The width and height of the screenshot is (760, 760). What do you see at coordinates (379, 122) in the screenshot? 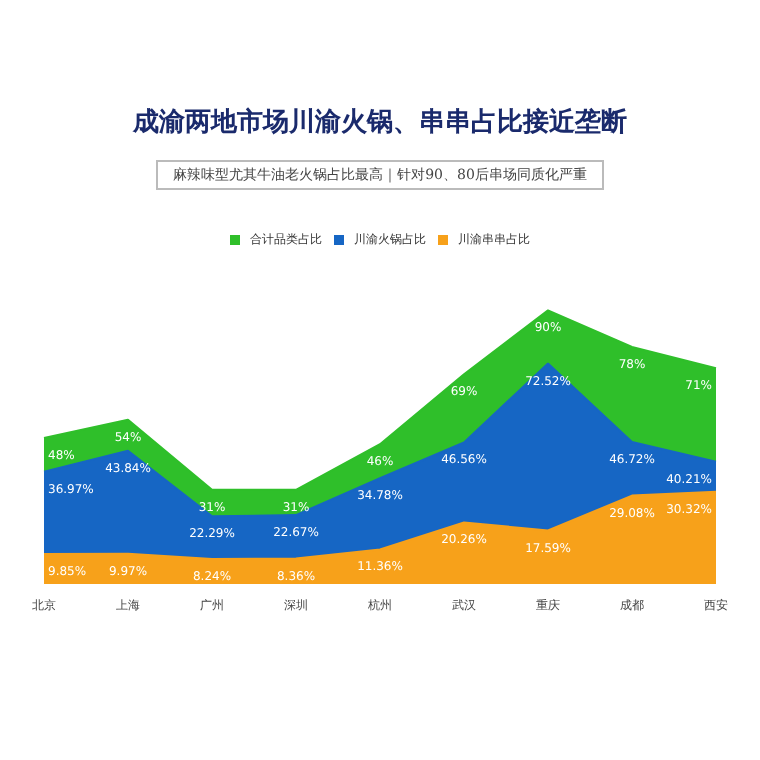
I see `chart-title: 成渝两地市场川渝火锅、串串占比接近垄断` at bounding box center [379, 122].